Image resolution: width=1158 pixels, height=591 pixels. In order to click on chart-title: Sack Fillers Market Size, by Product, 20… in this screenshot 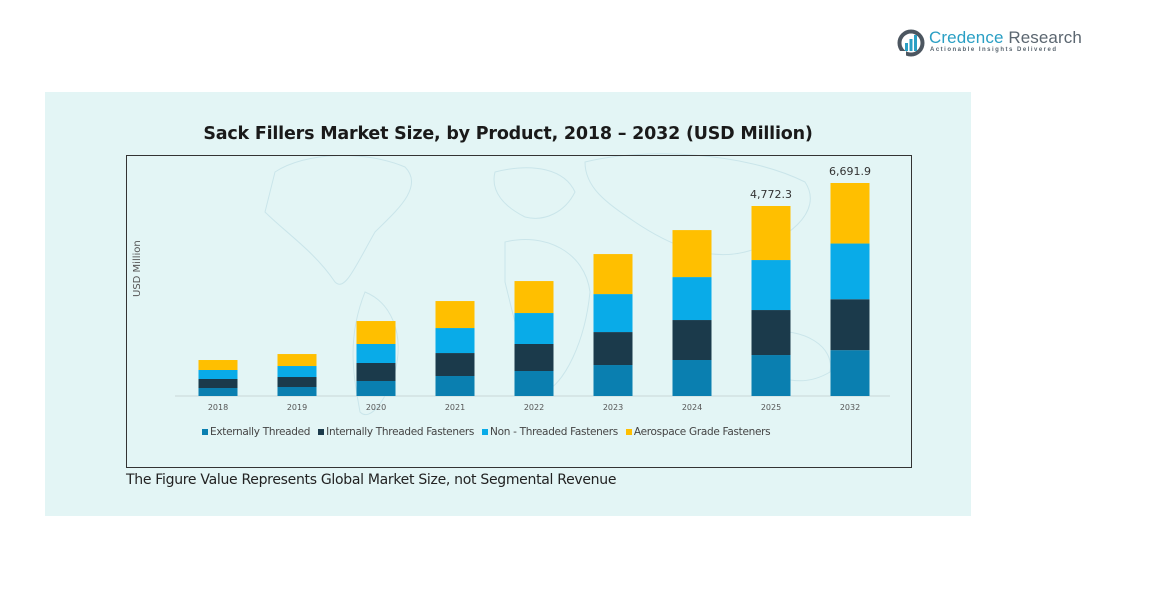, I will do `click(508, 134)`.